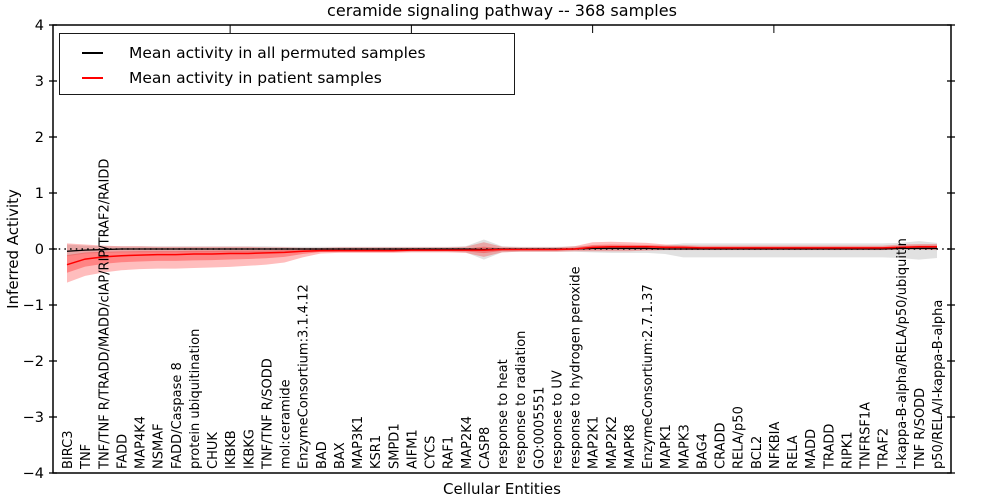 This screenshot has height=500, width=1000. I want to click on x-tick-label: MAP3K1, so click(358, 442).